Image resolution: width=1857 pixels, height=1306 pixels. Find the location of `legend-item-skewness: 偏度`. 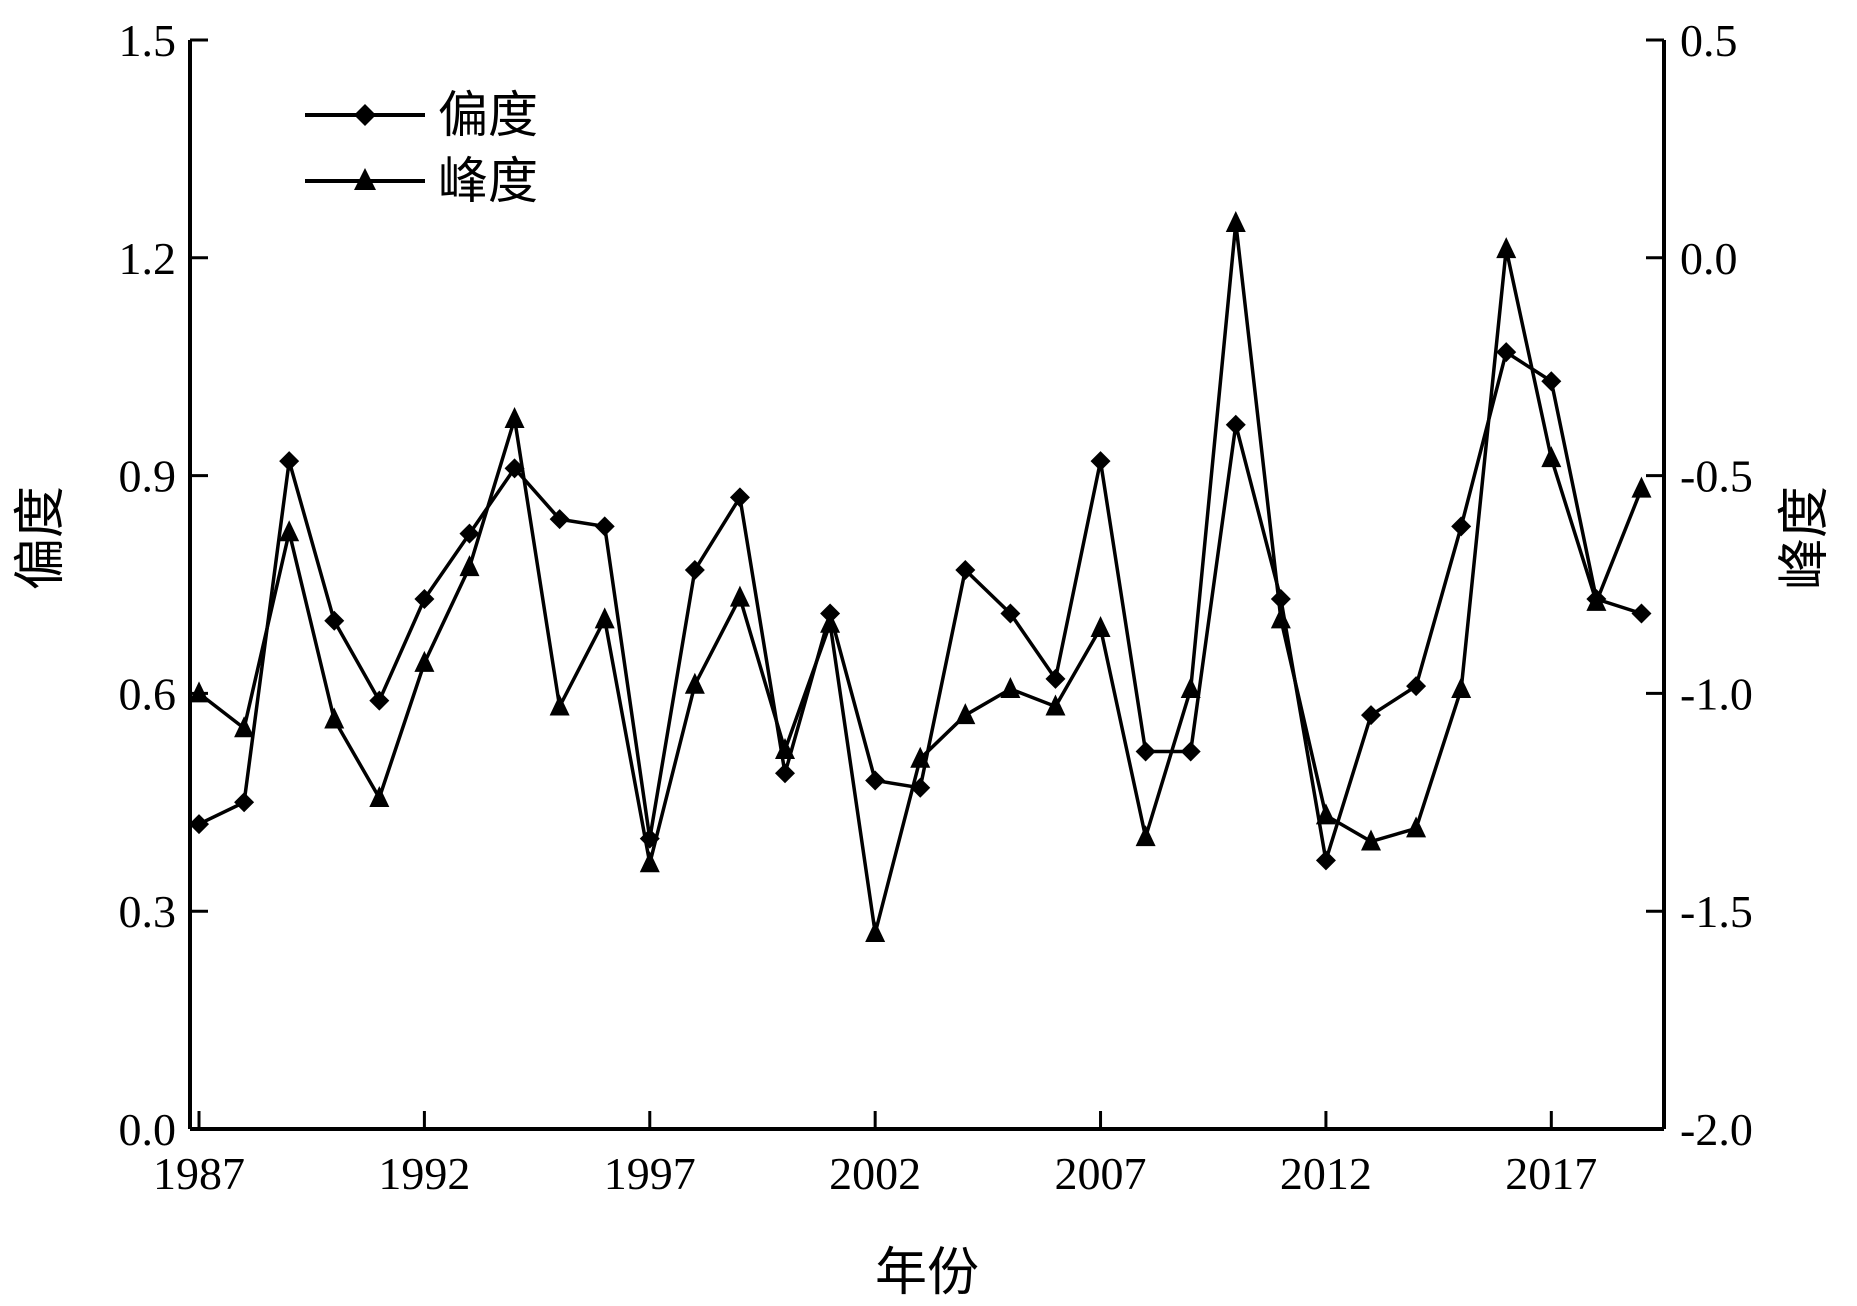

legend-item-skewness: 偏度 is located at coordinates (421, 115).